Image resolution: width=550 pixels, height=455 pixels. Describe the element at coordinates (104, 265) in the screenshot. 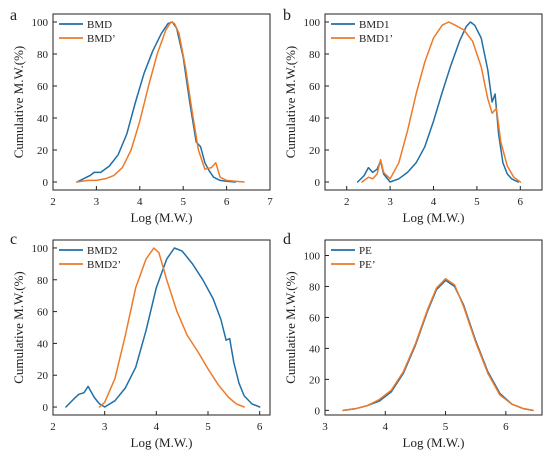

I see `legend-label: BMD2’` at that location.